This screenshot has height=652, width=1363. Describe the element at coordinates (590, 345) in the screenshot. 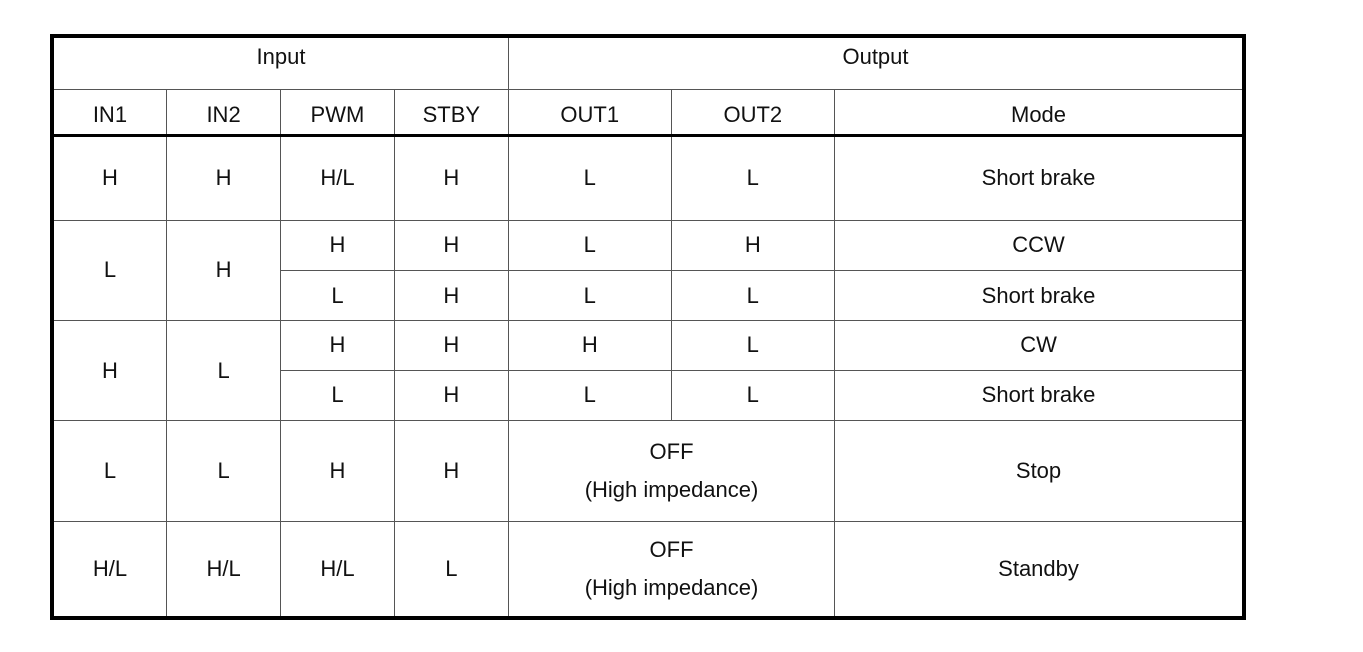

I see `cell-out1: H` at that location.